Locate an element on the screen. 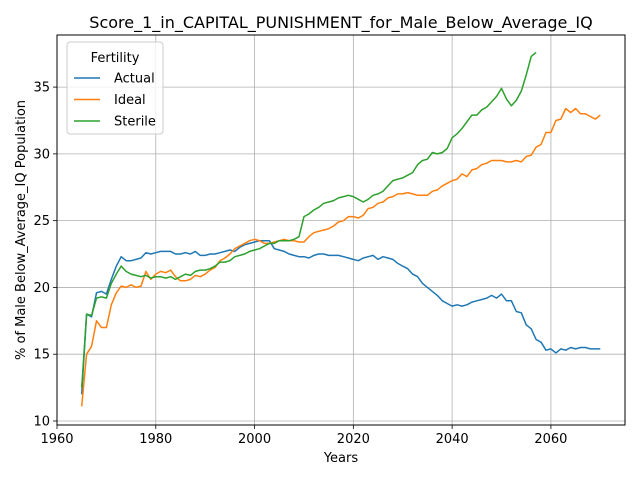 This screenshot has width=640, height=480. legend-box is located at coordinates (115, 88).